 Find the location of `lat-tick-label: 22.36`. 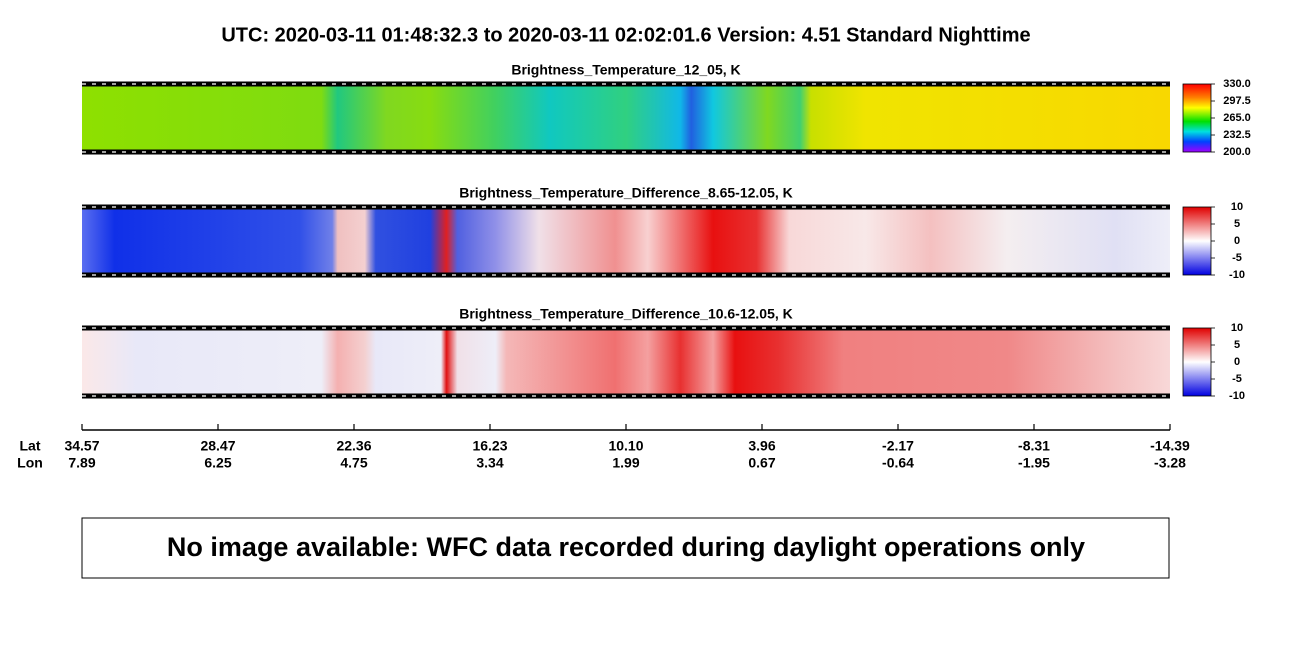

lat-tick-label: 22.36 is located at coordinates (353, 446).